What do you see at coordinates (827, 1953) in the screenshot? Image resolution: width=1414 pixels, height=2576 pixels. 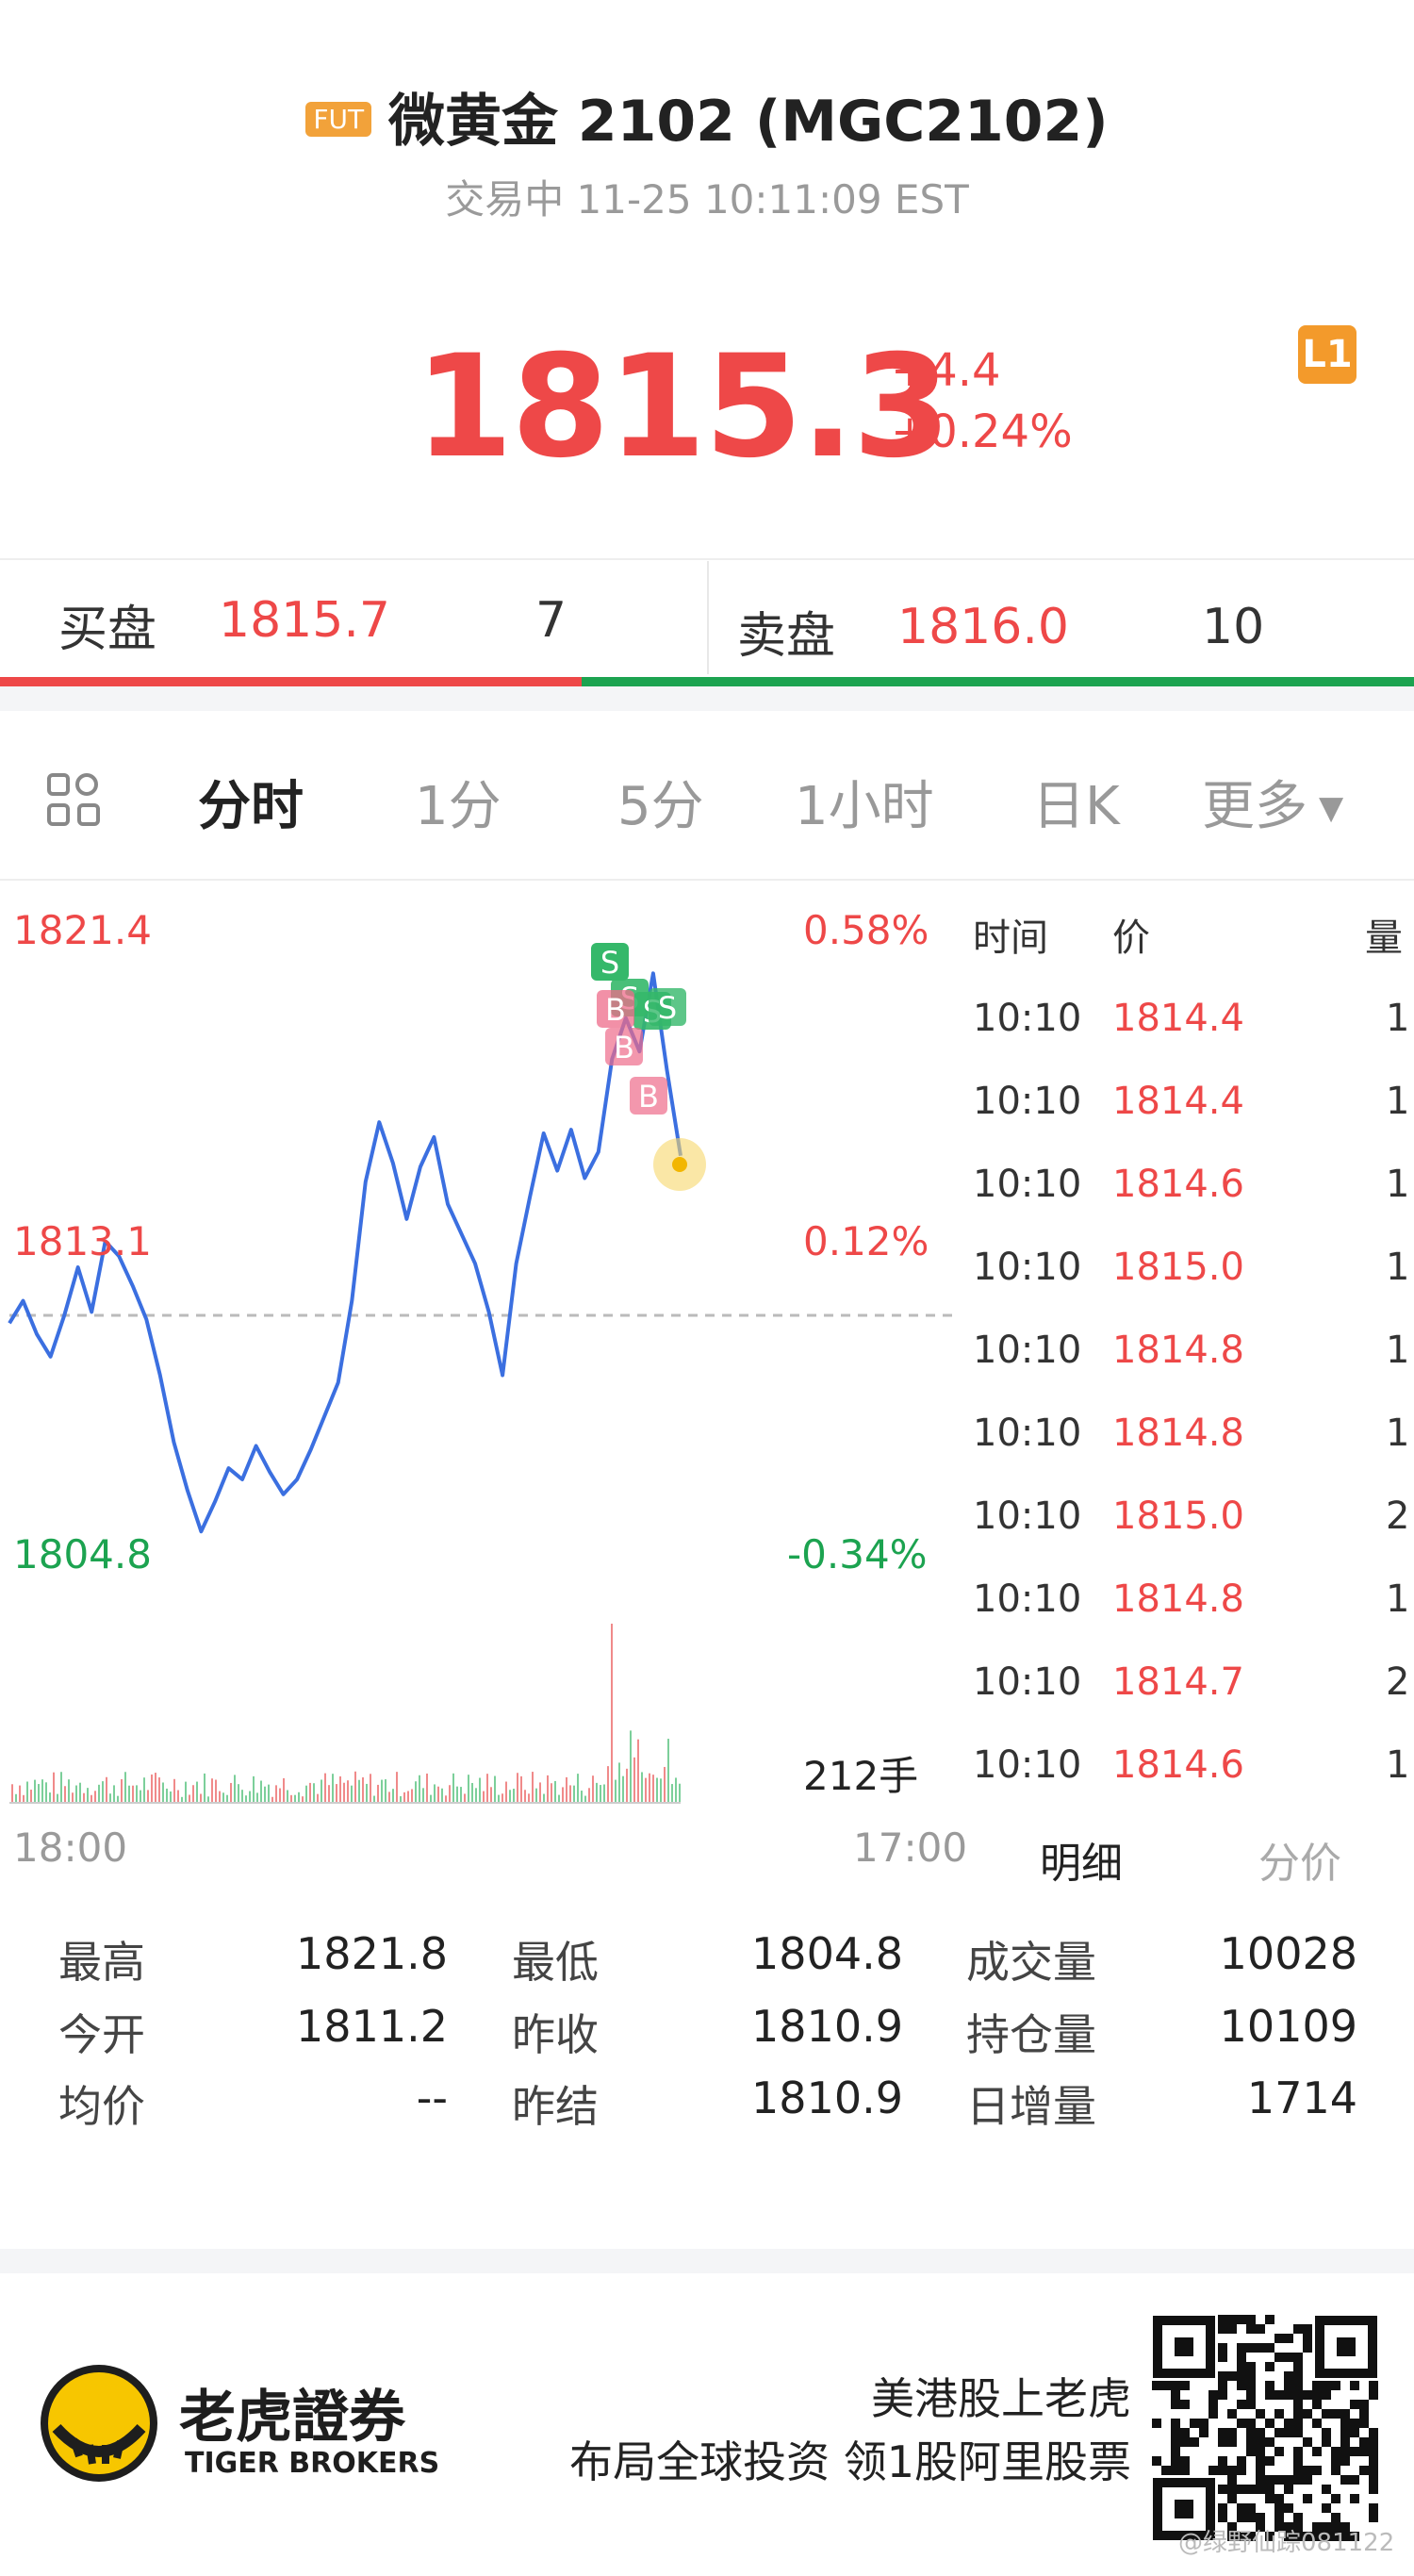 I see `stat-low-value: 1804.8` at bounding box center [827, 1953].